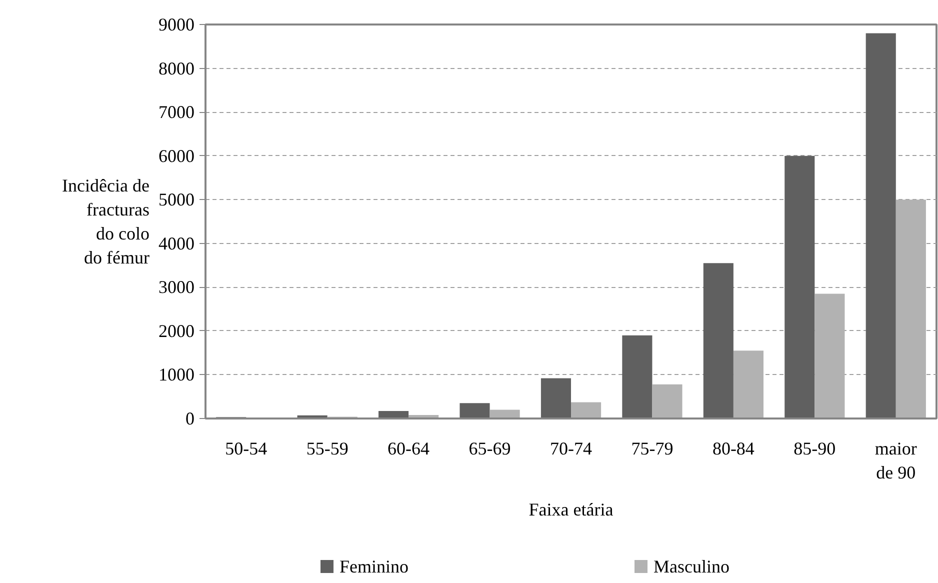 The height and width of the screenshot is (583, 938). Describe the element at coordinates (106, 222) in the screenshot. I see `y-axis-title: Incidêcia de fracturas do colo do fémur` at that location.